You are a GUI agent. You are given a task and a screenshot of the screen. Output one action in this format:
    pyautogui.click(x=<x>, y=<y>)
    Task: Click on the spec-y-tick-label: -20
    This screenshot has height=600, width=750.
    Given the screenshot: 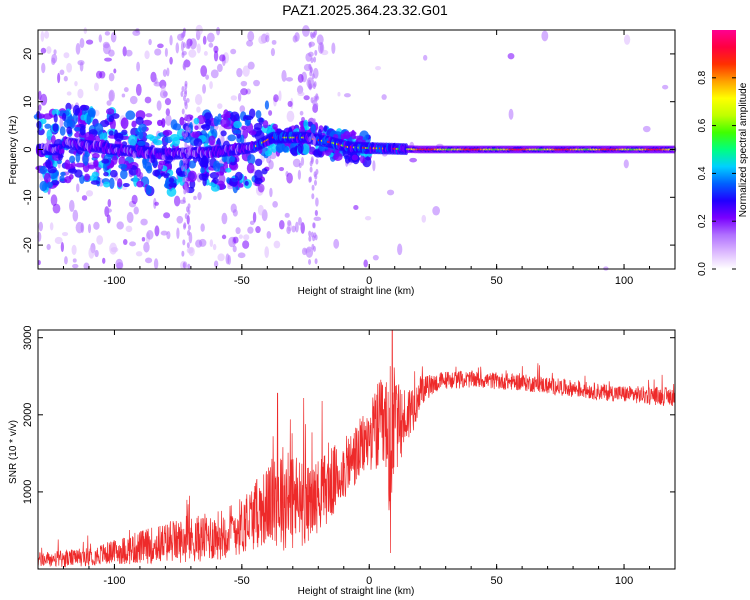 What is the action you would take?
    pyautogui.click(x=28, y=245)
    